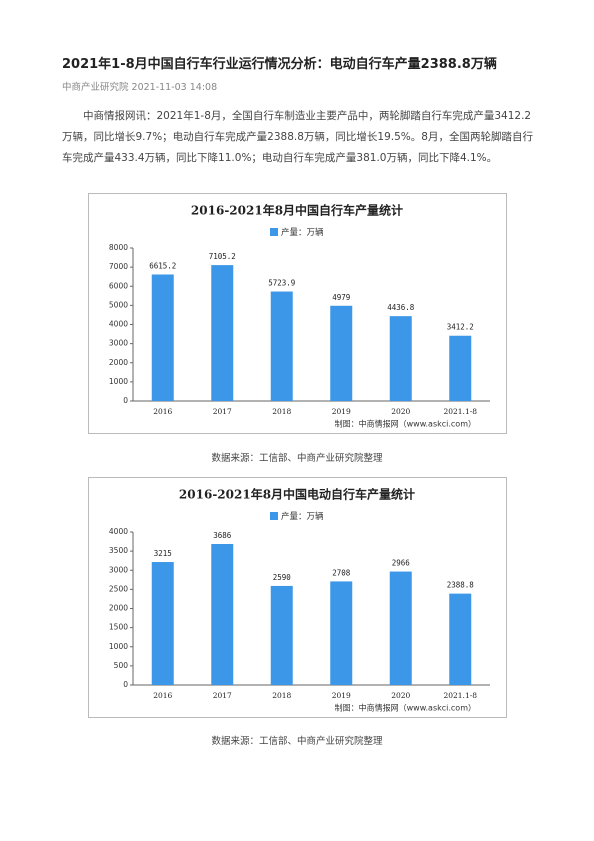 The height and width of the screenshot is (841, 594). What do you see at coordinates (118, 304) in the screenshot?
I see `y-tick-label: 5000` at bounding box center [118, 304].